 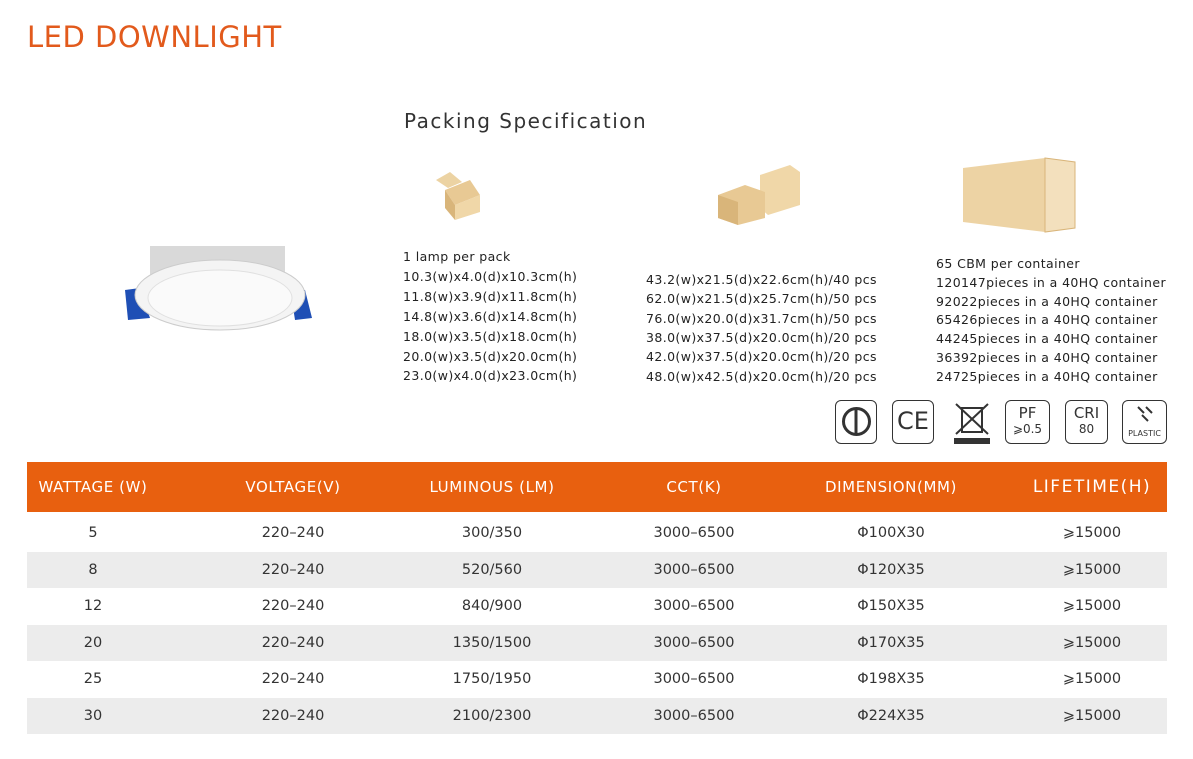 I want to click on table-cell: 12, so click(x=93, y=606).